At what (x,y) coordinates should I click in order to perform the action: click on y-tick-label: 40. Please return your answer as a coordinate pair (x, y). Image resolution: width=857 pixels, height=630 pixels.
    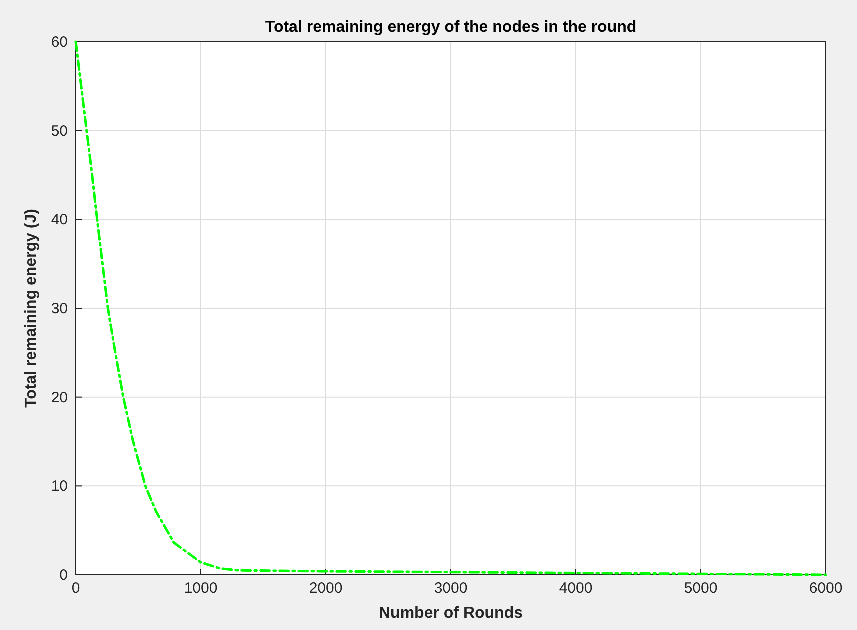
    Looking at the image, I should click on (59, 220).